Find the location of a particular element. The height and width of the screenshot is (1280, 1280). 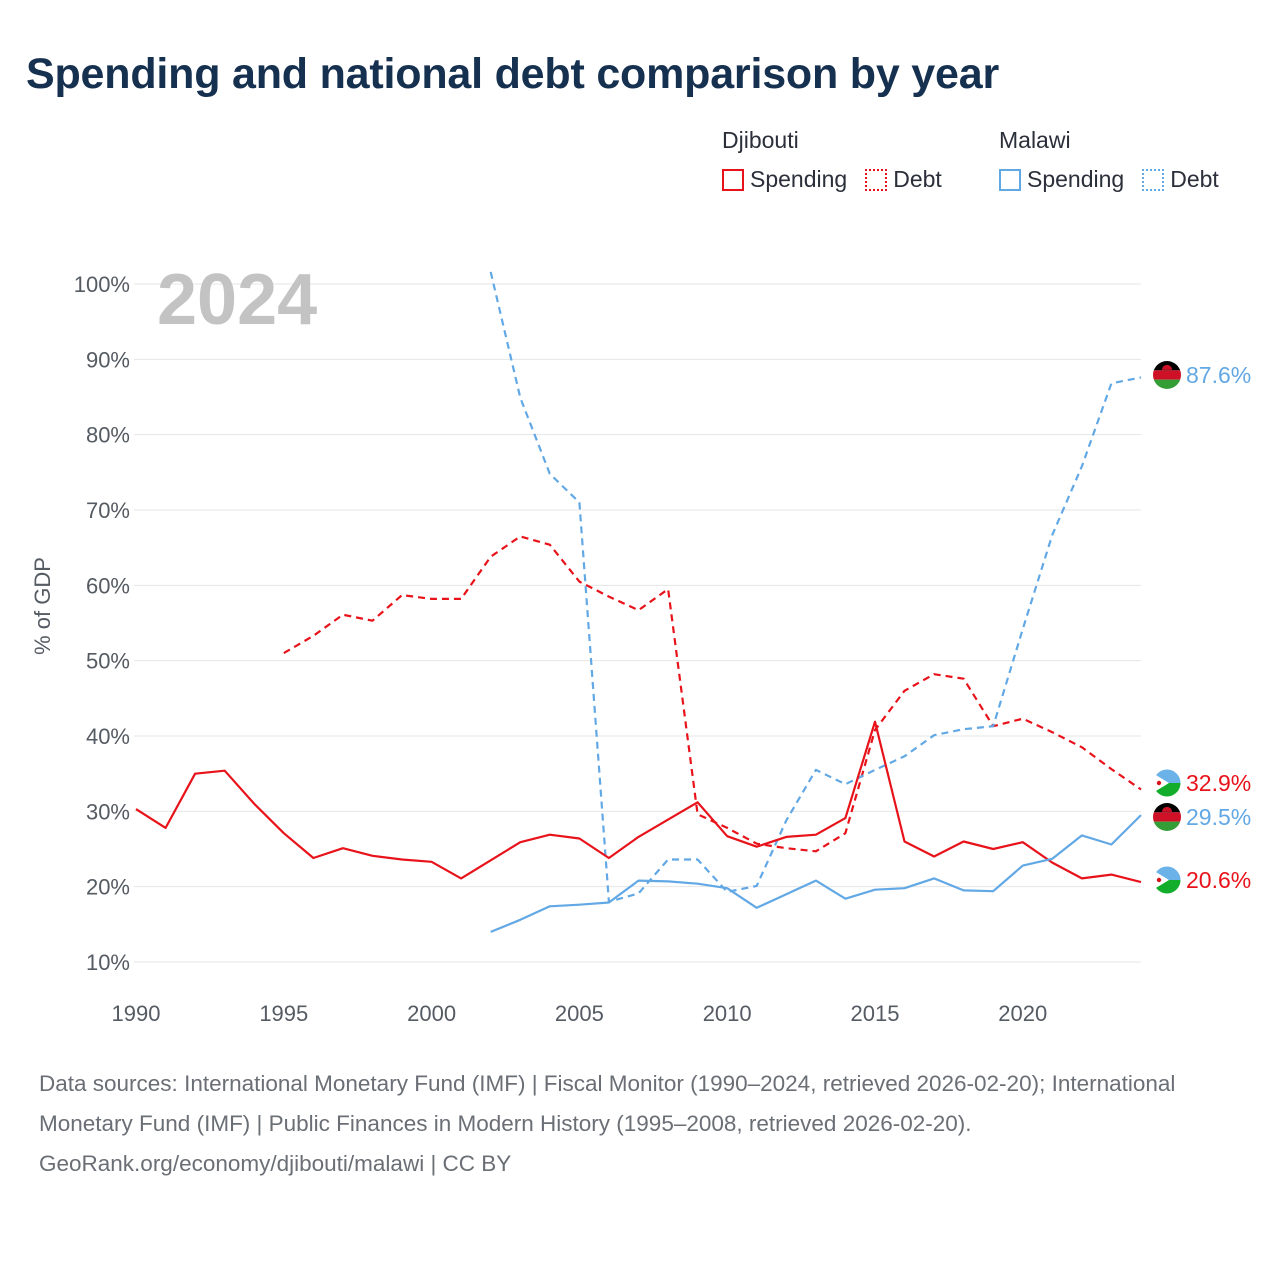

legend-item-malawi-debt: Debt is located at coordinates (1180, 179).